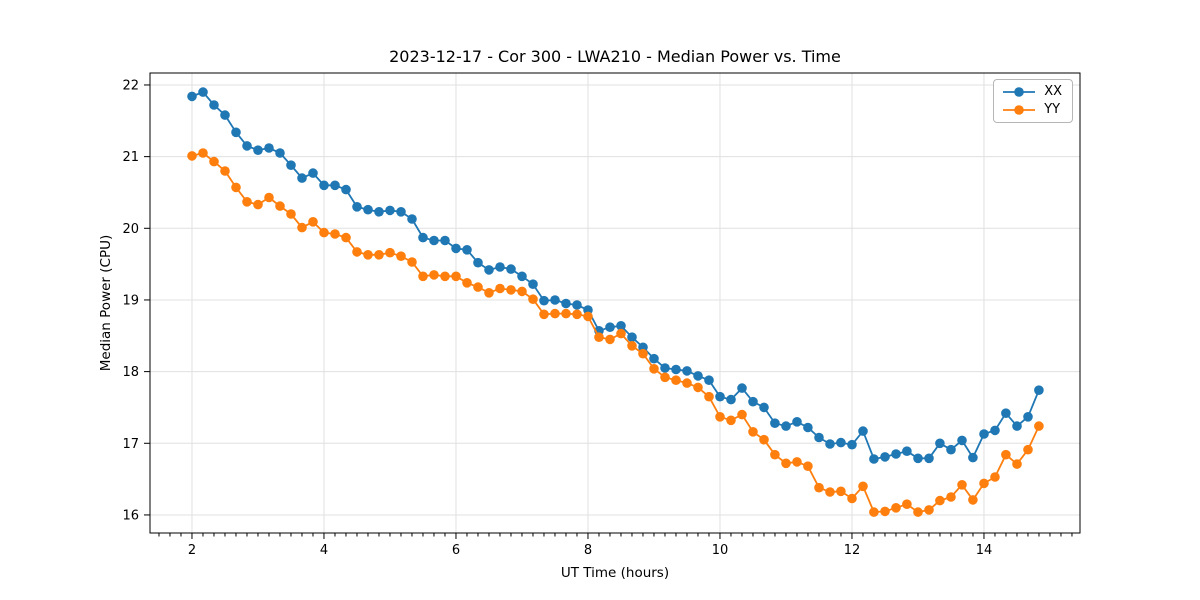 This screenshot has height=600, width=1200. Describe the element at coordinates (192, 550) in the screenshot. I see `x-tick-label: 2` at that location.